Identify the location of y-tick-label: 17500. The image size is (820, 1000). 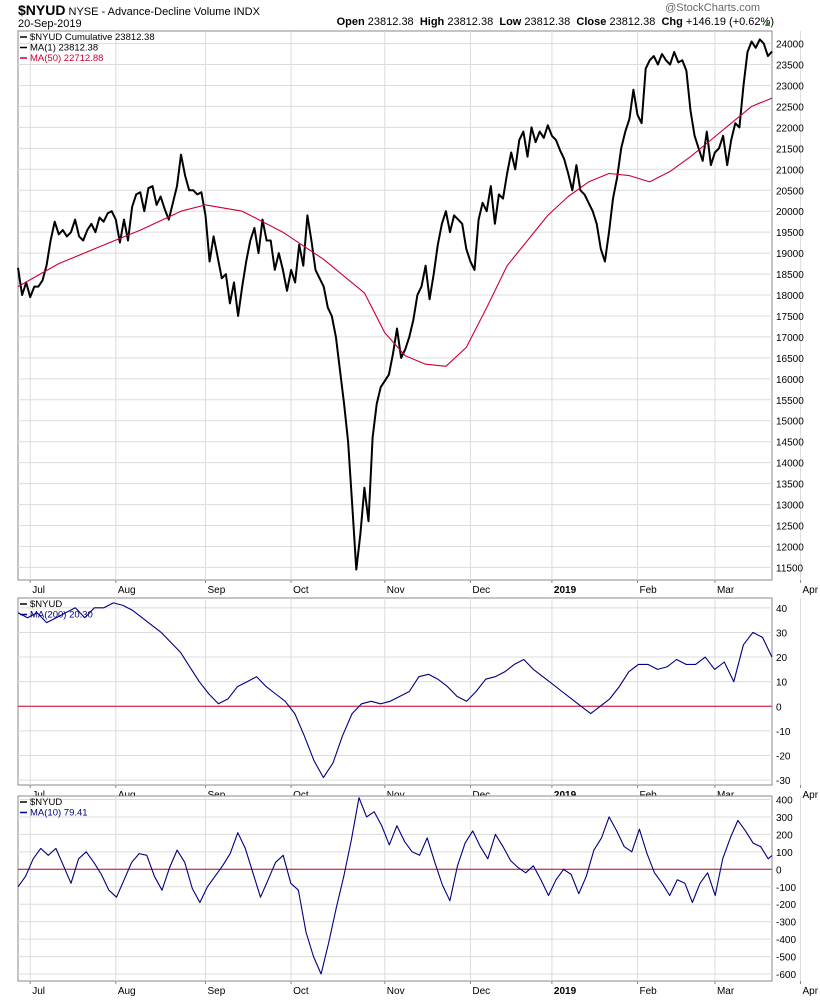
(790, 317).